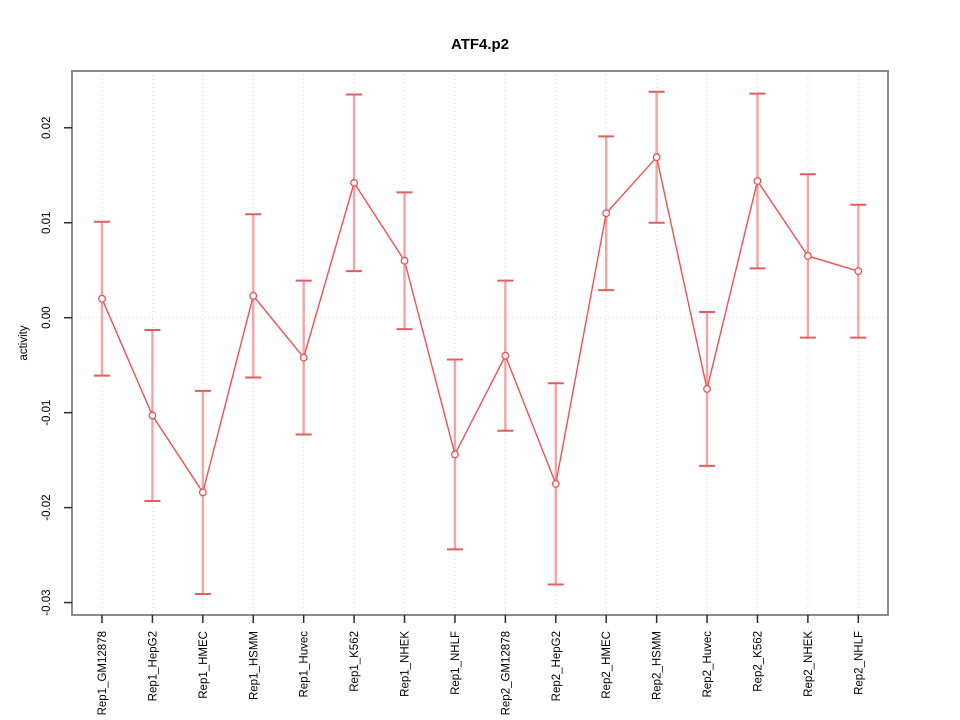 Image resolution: width=960 pixels, height=720 pixels. Describe the element at coordinates (480, 44) in the screenshot. I see `chart-title: ATF4.p2` at that location.